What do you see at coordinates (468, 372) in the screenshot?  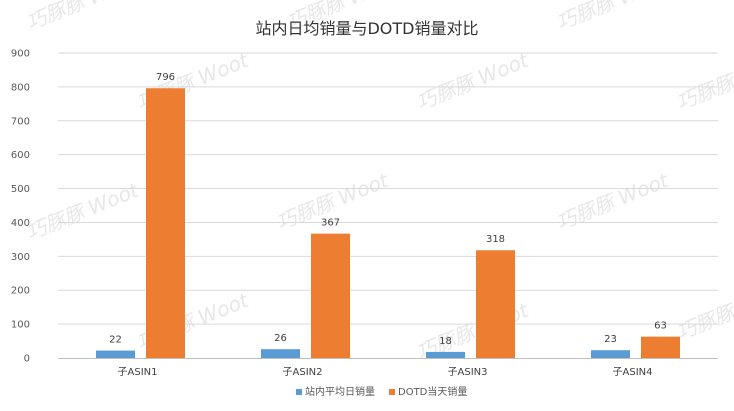 I see `x-tick-label: 子ASIN3` at bounding box center [468, 372].